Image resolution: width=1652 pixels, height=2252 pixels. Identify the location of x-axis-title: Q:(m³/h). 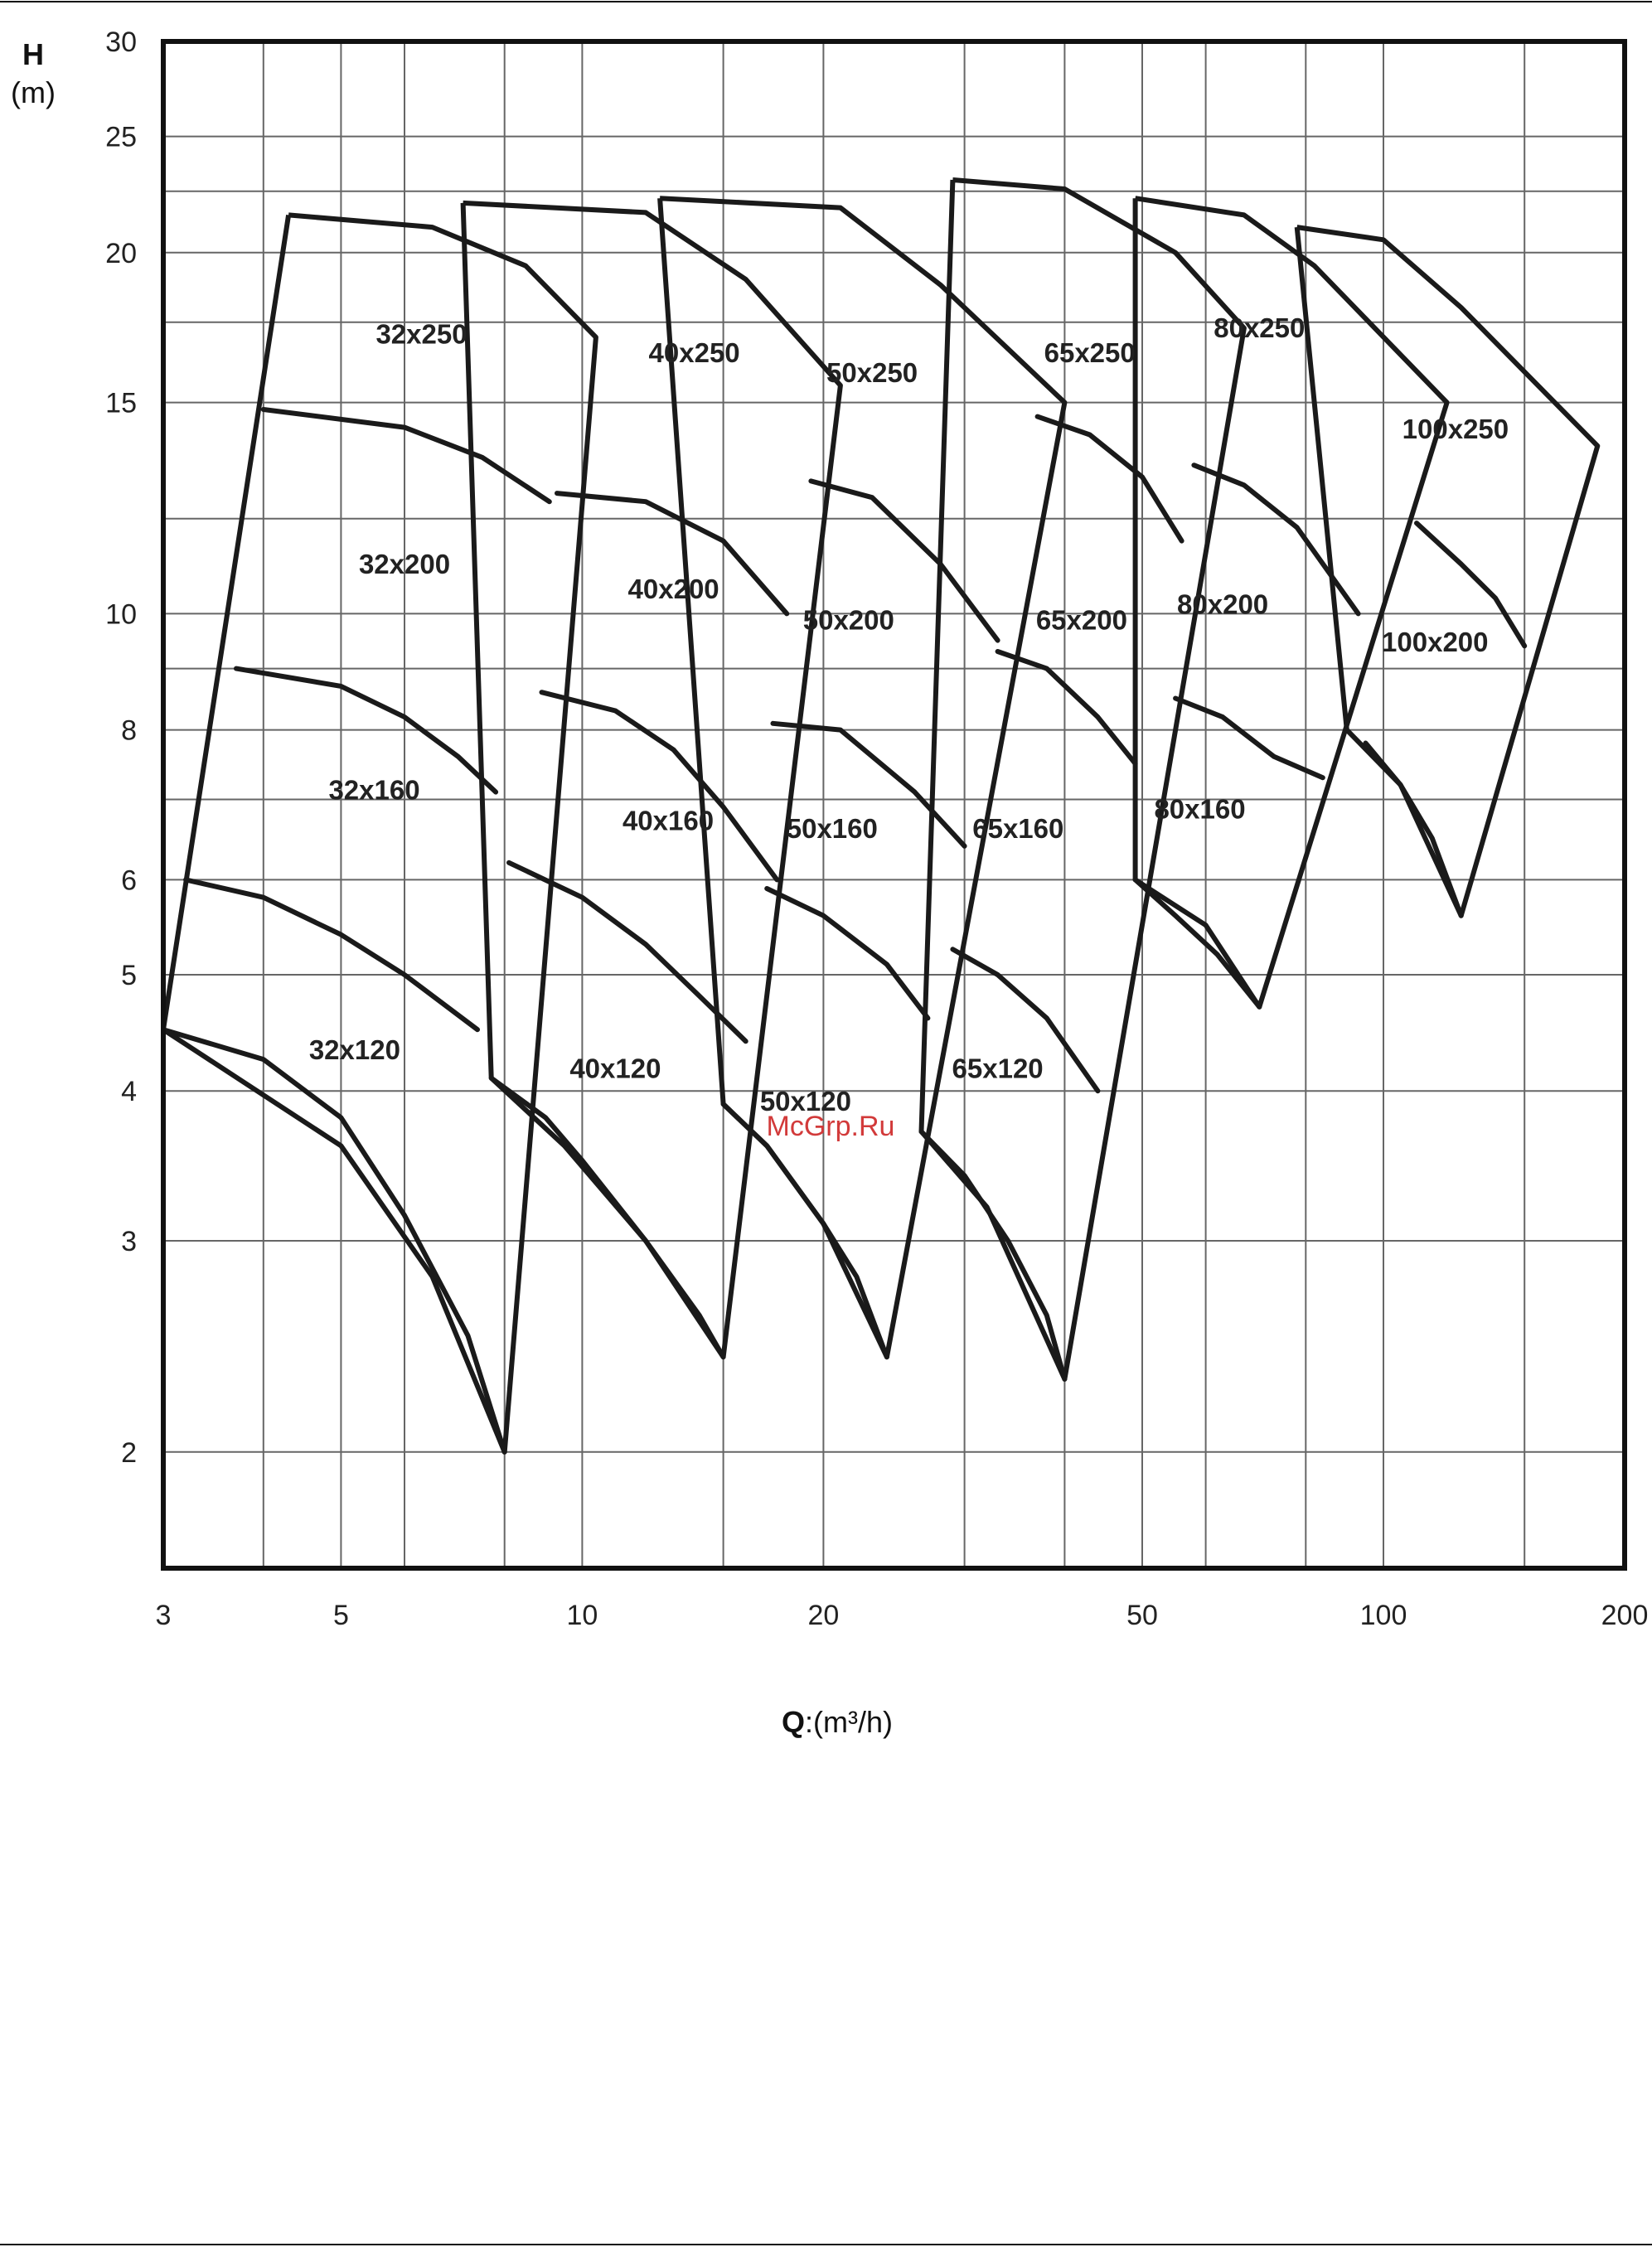
(837, 1722).